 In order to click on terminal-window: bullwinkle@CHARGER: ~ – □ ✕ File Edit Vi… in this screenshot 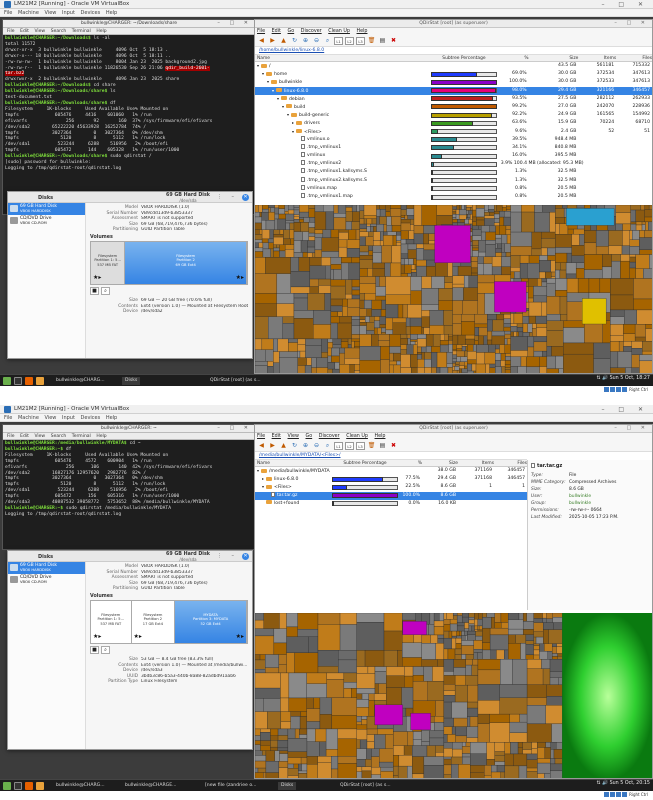, I will do `click(129, 487)`.